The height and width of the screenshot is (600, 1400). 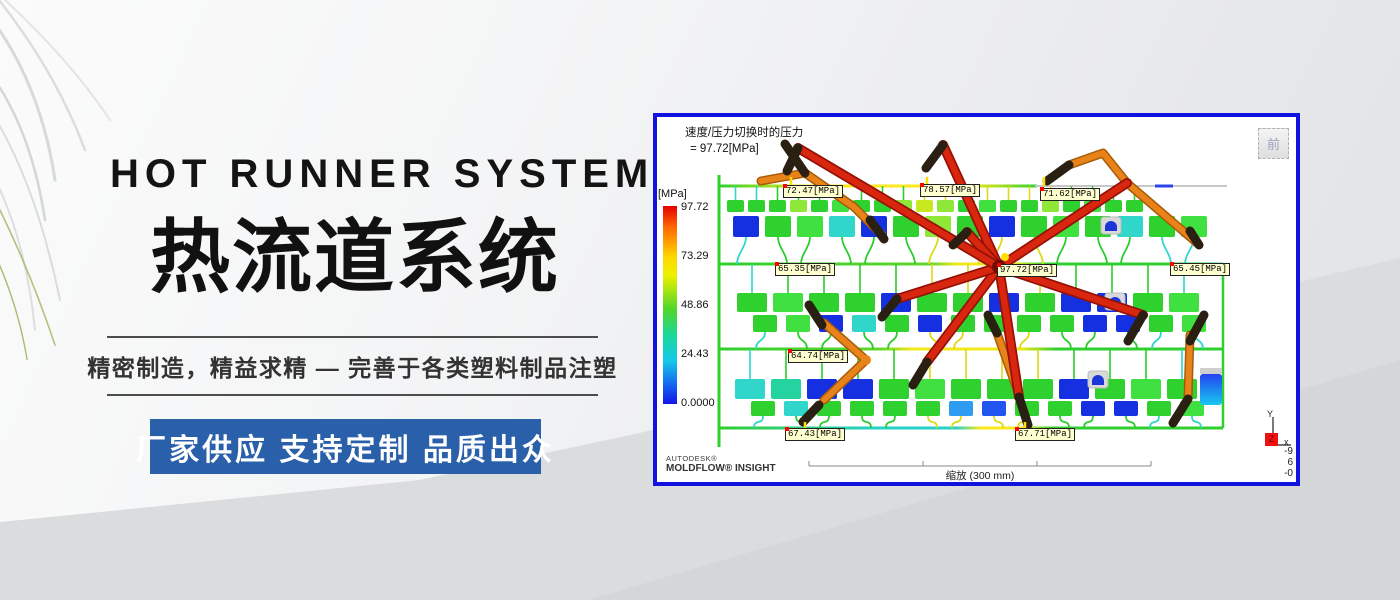 I want to click on result-title-line2: = 97.72[MPa], so click(x=724, y=149).